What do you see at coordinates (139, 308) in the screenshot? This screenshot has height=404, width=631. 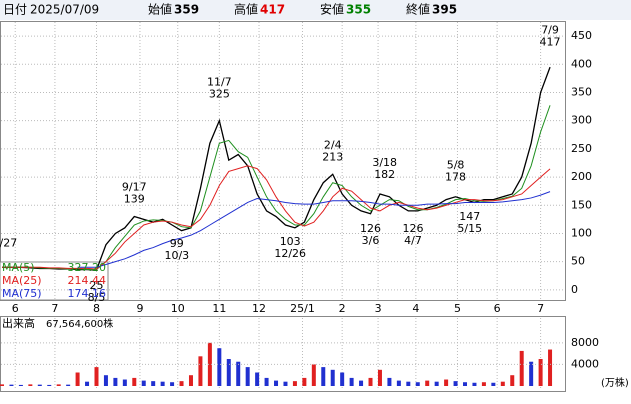 I see `x-tick-label: 9` at bounding box center [139, 308].